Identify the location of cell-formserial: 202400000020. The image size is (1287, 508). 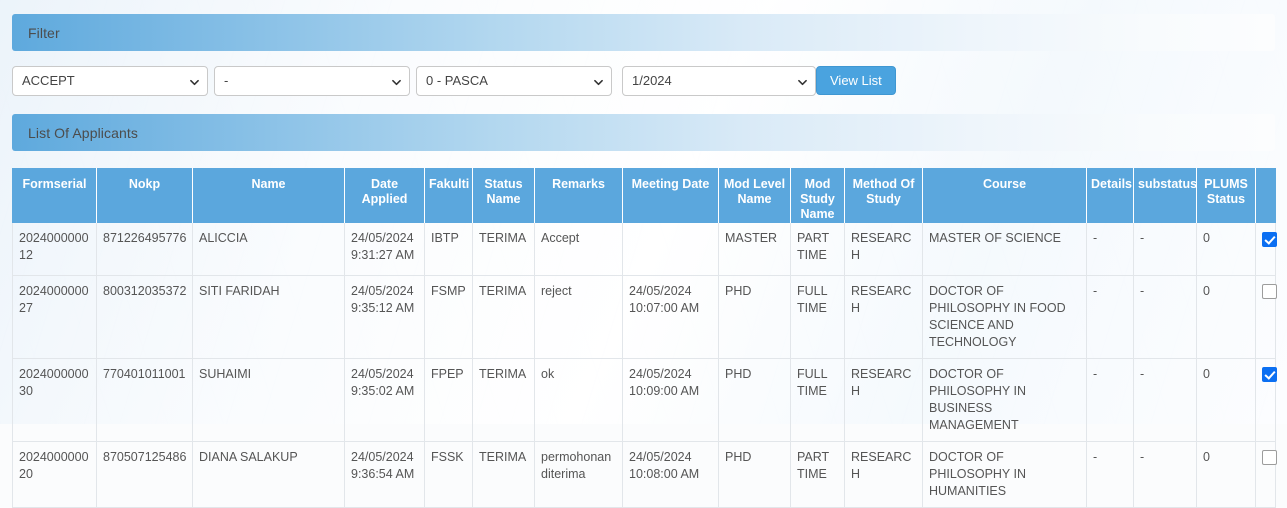
(54, 474).